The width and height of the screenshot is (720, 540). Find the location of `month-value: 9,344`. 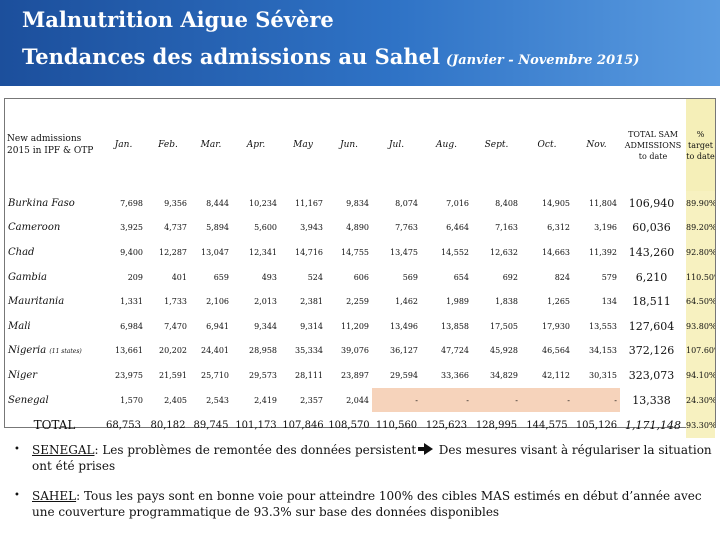

month-value: 9,344 is located at coordinates (265, 326).